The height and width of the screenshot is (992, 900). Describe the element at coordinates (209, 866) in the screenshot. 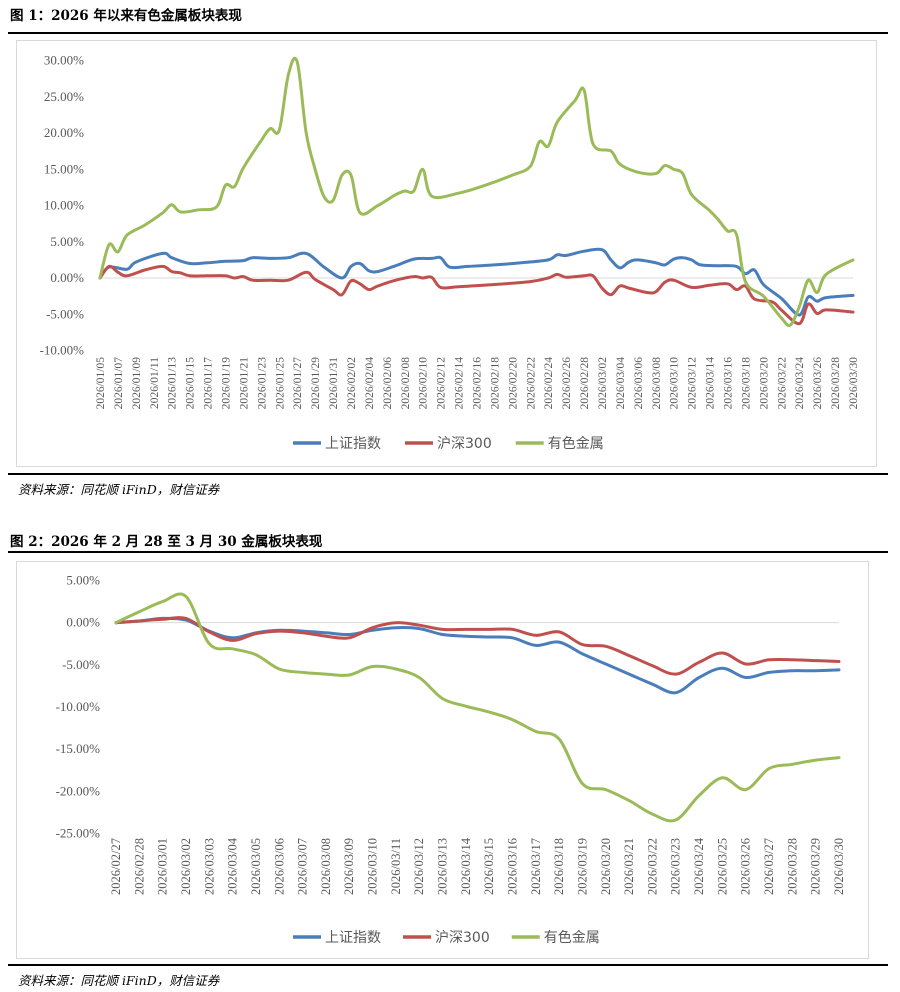

I see `chart2-x-tick-label: 2026/03/03` at that location.